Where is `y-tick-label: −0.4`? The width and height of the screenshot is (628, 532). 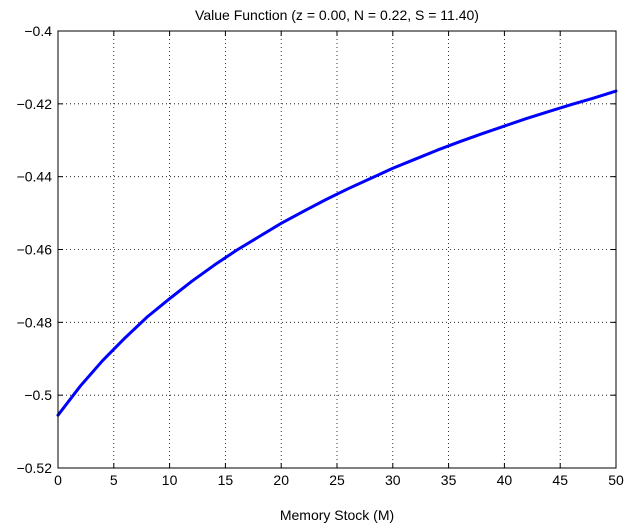
y-tick-label: −0.4 is located at coordinates (38, 31).